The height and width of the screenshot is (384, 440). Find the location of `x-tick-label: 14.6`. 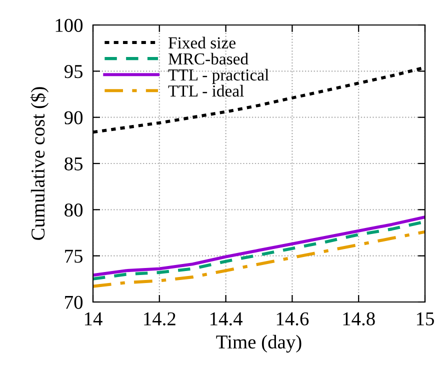

x-tick-label: 14.6 is located at coordinates (292, 319).